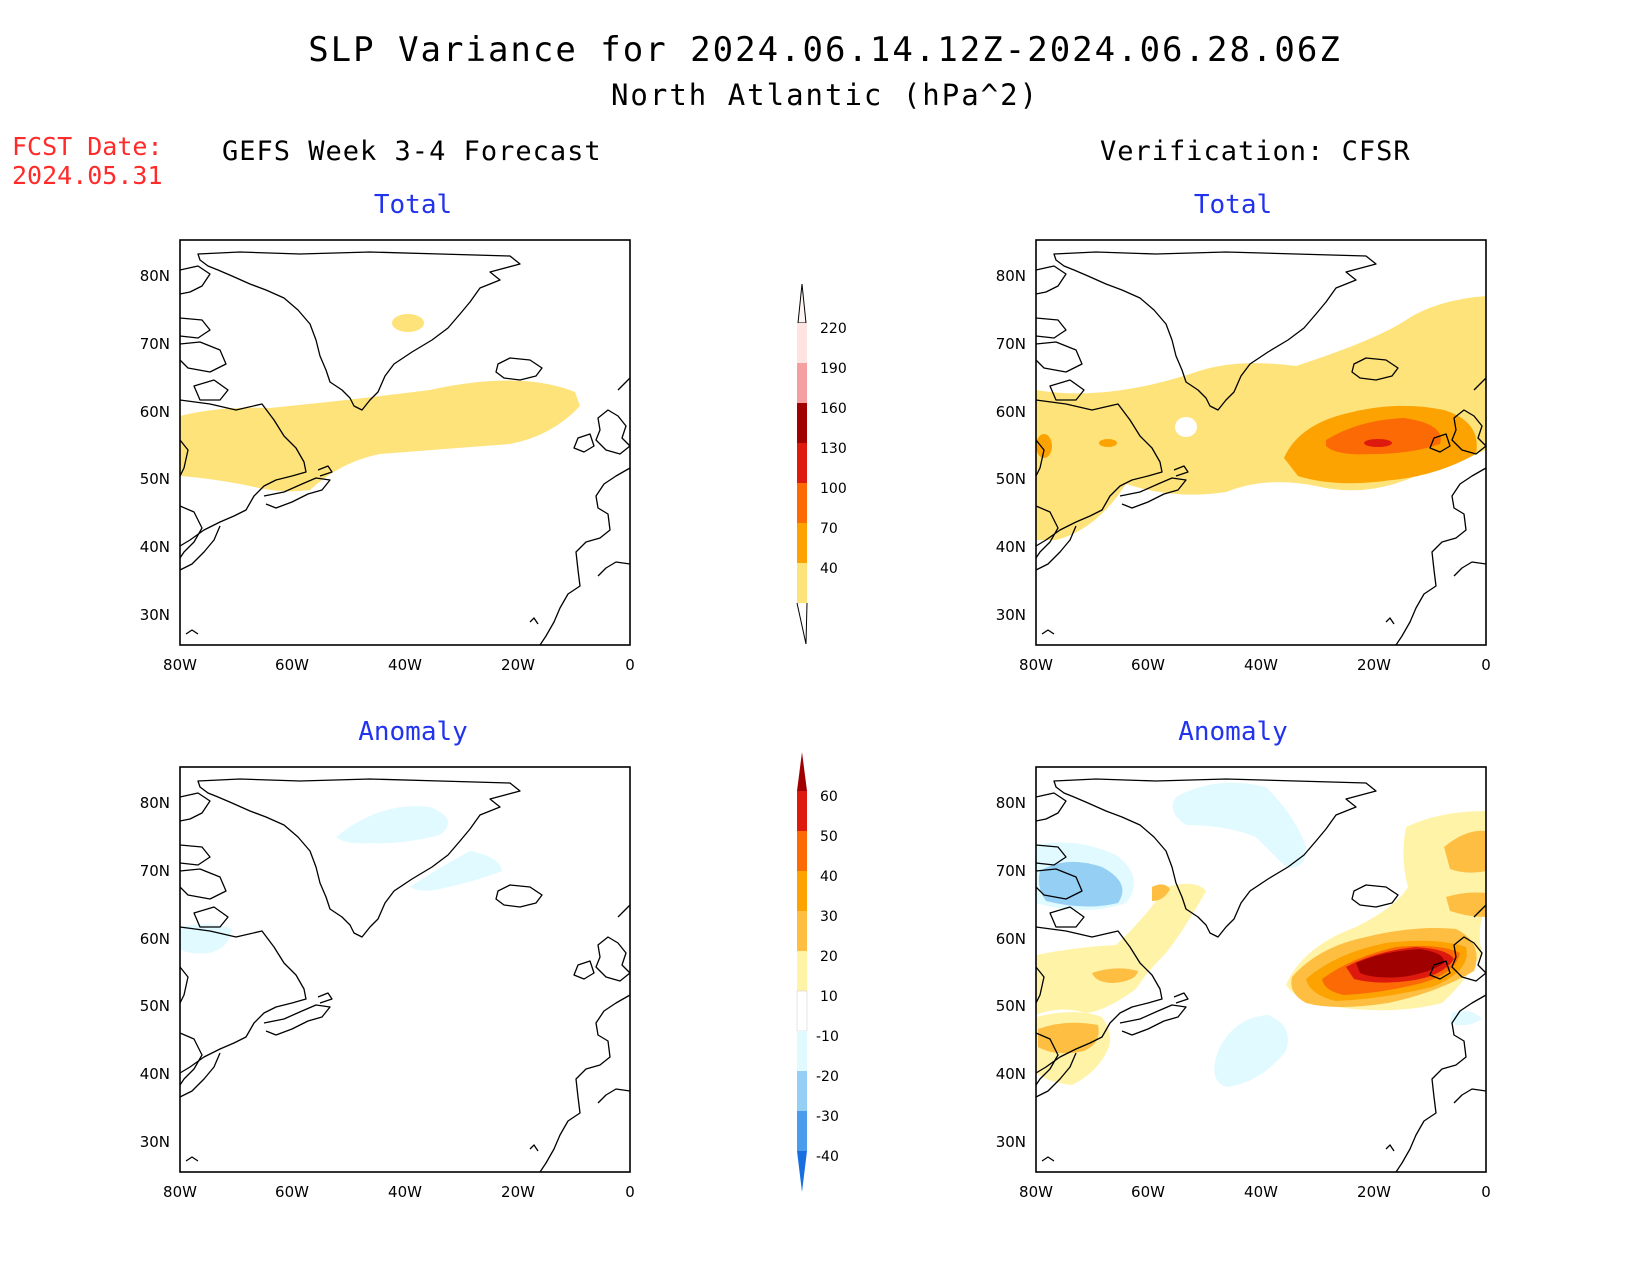  What do you see at coordinates (833, 489) in the screenshot?
I see `total-colorbar-label: 100` at bounding box center [833, 489].